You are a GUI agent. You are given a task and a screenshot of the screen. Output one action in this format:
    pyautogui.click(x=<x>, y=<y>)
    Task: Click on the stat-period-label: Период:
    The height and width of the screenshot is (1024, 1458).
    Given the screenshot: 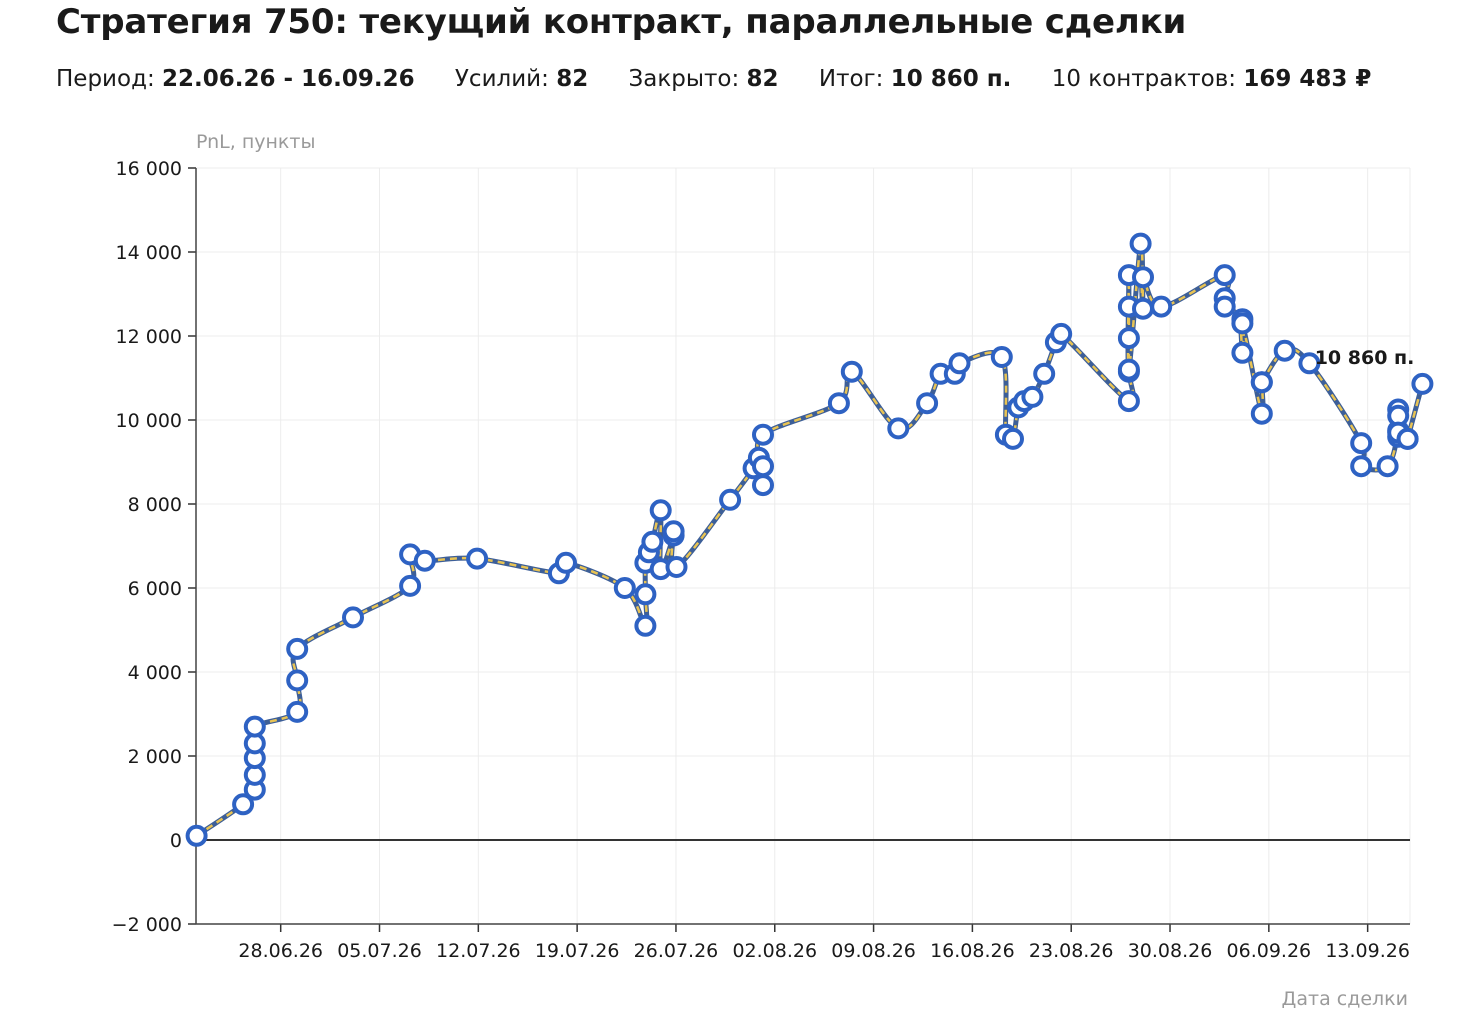 What is the action you would take?
    pyautogui.click(x=105, y=79)
    